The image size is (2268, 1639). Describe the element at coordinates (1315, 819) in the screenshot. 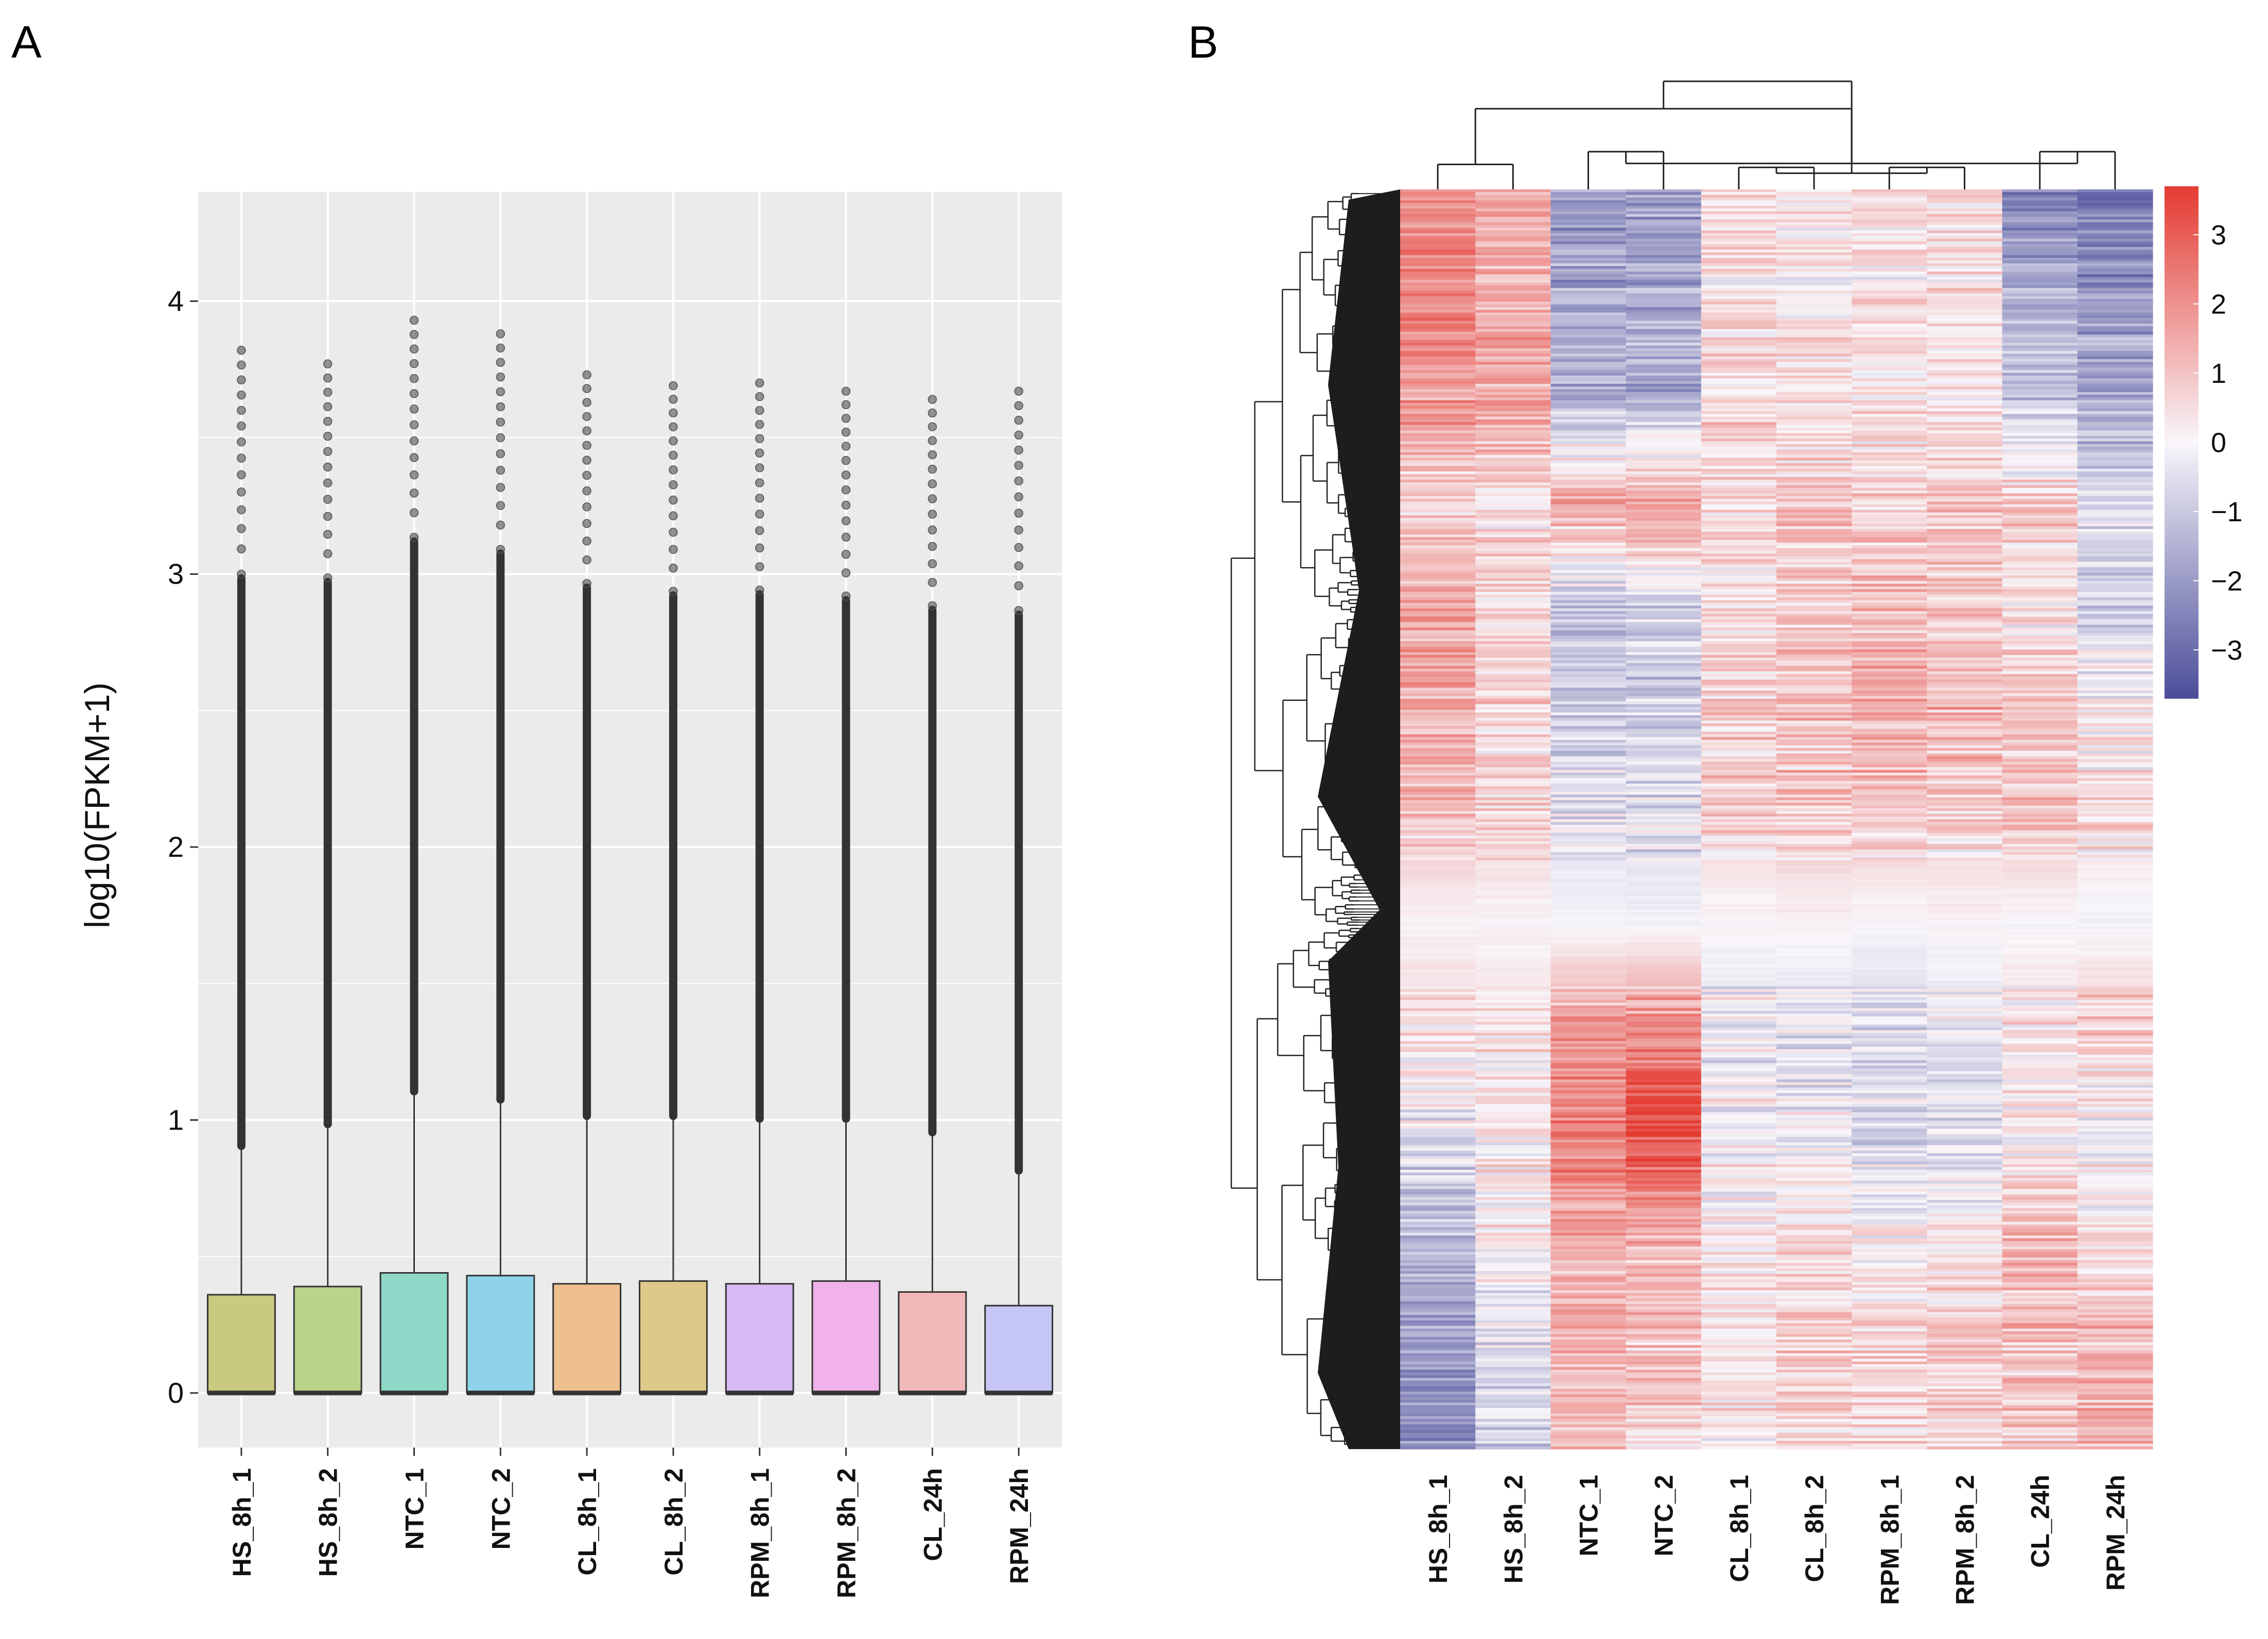

I see `row-dendrogram` at that location.